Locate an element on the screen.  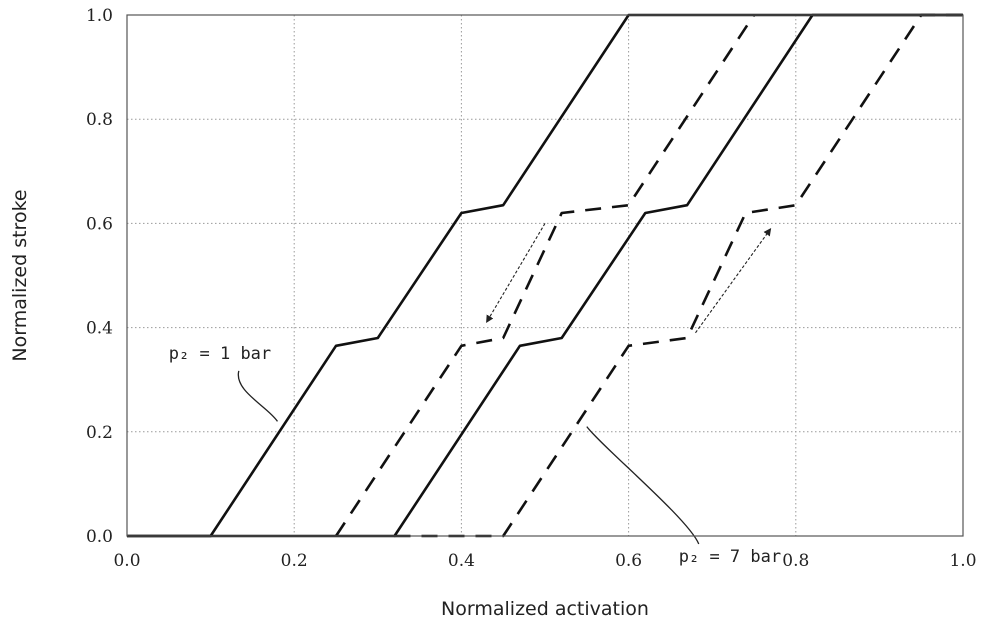
y-tick-label: 0.0 is located at coordinates (99, 537).